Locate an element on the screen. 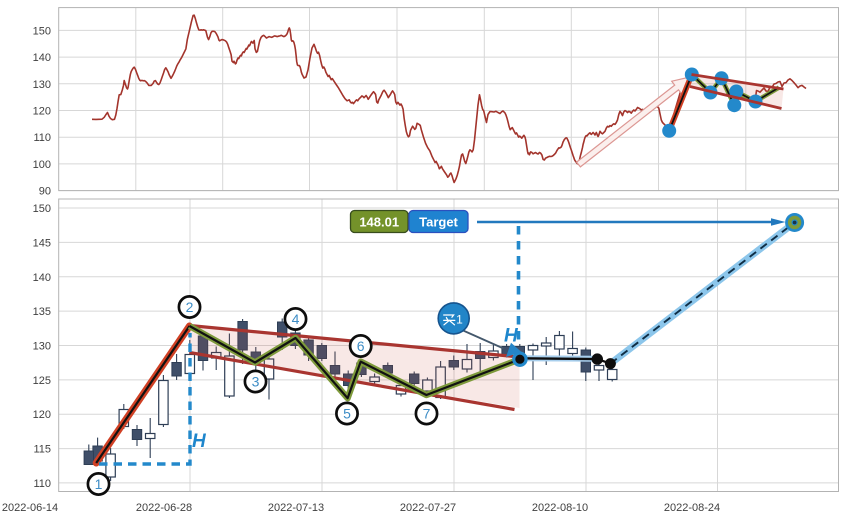 The width and height of the screenshot is (846, 525). svg-text: 2022-08-24 is located at coordinates (692, 508).